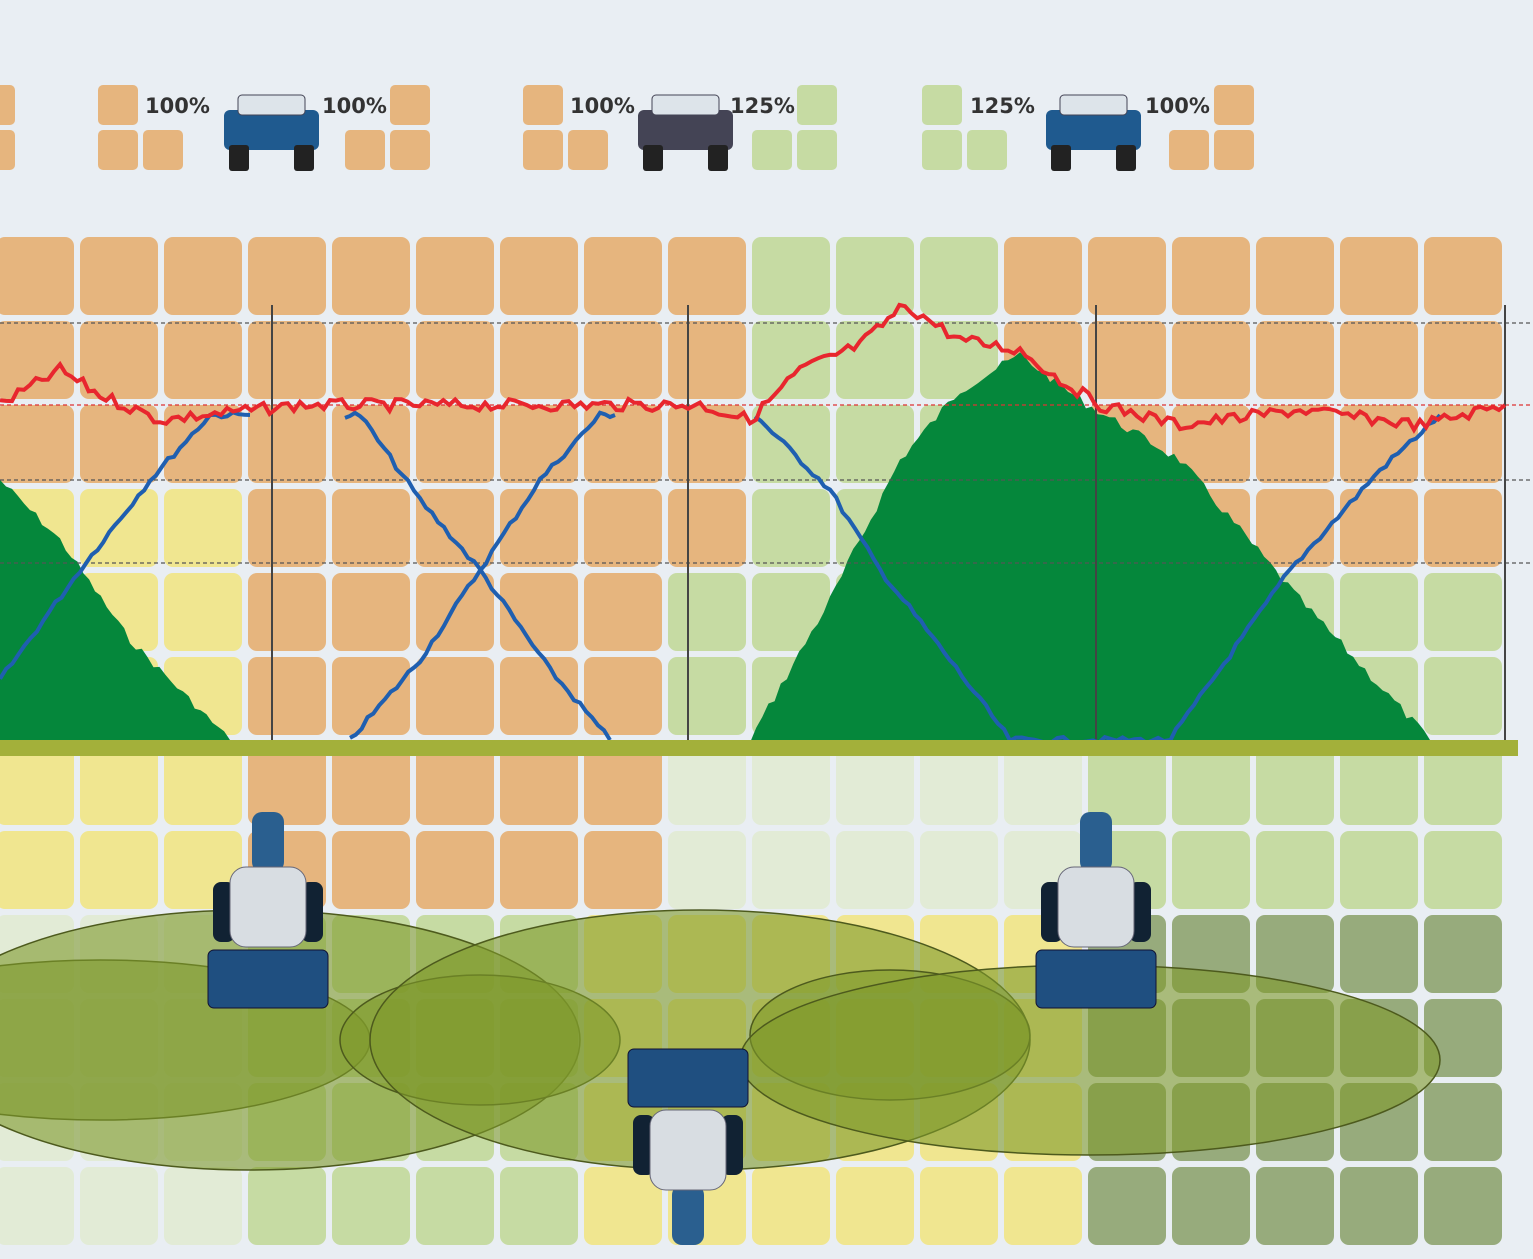 Image resolution: width=1533 pixels, height=1259 pixels. I want to click on single-spread-line, so click(478, 576).